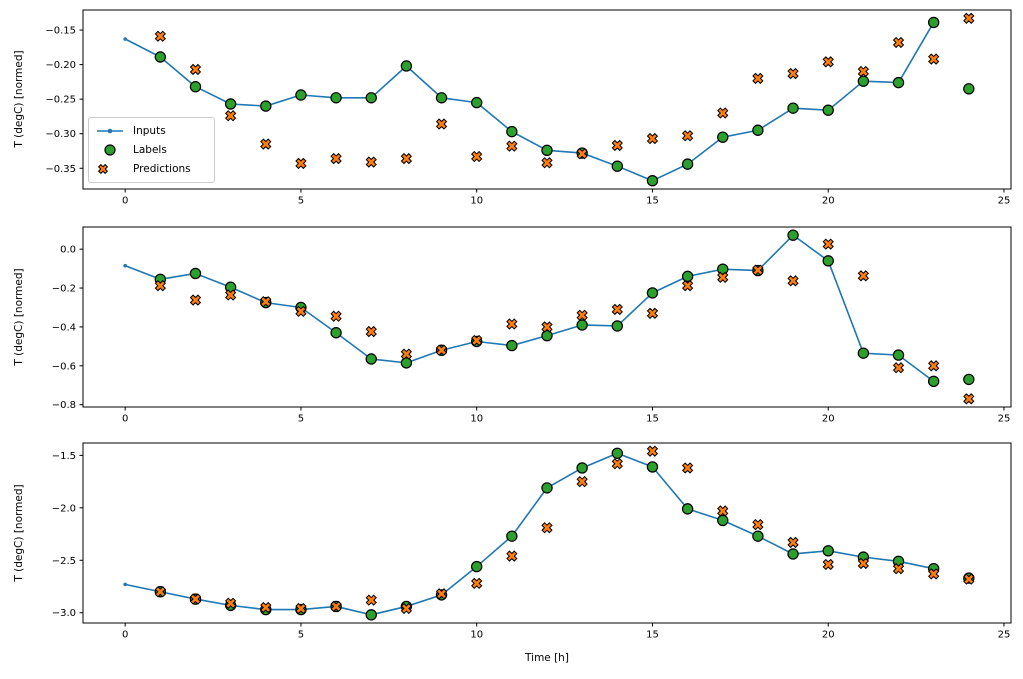 The image size is (1023, 679). What do you see at coordinates (110, 131) in the screenshot?
I see `inputs-line-dot-marker-icon` at bounding box center [110, 131].